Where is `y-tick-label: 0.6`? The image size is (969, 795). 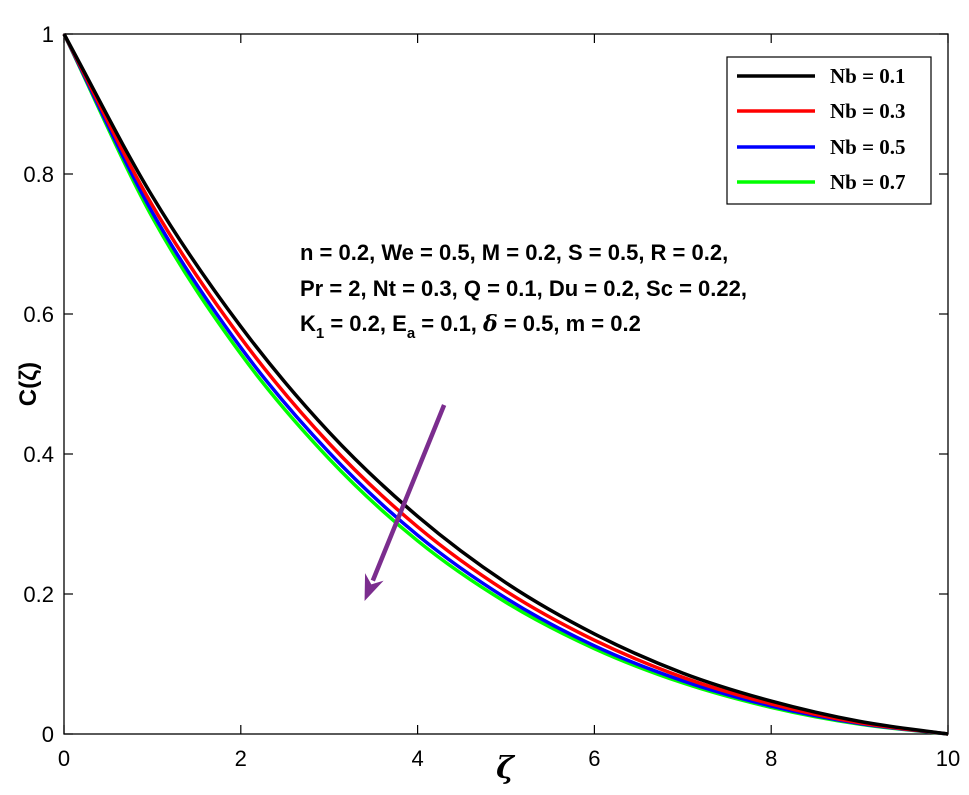 y-tick-label: 0.6 is located at coordinates (38, 314).